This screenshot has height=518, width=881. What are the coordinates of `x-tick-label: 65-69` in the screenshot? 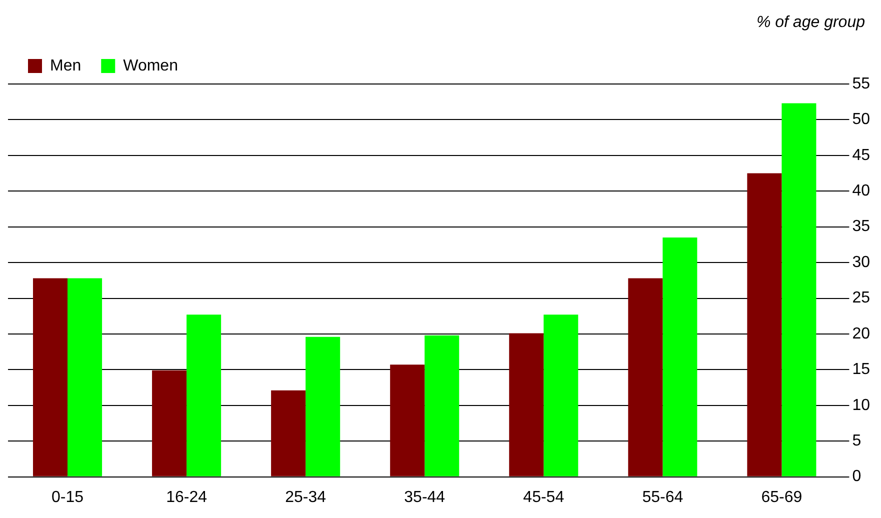 It's located at (781, 497).